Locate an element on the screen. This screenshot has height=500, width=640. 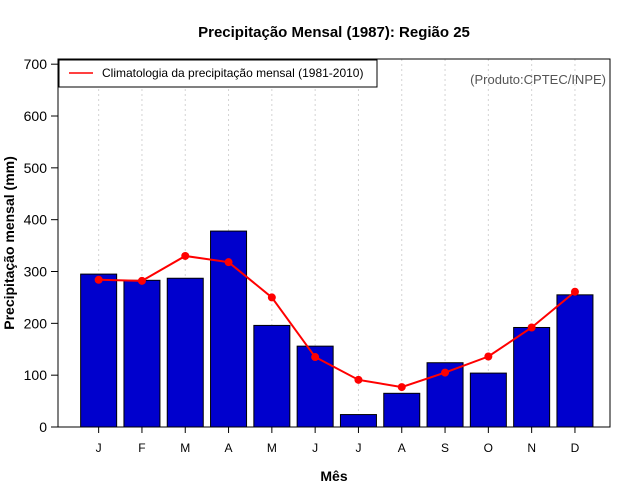
x-tick-label-3: M is located at coordinates (185, 448).